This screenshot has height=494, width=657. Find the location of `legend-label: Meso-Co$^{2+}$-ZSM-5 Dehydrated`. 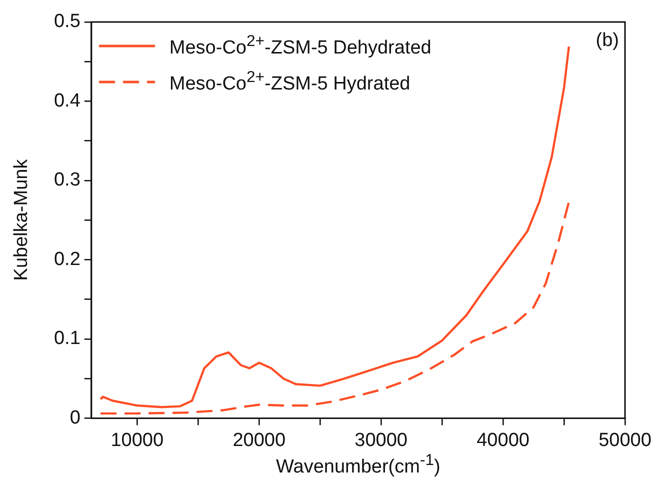

legend-label: Meso-Co$^{2+}$-ZSM-5 Dehydrated is located at coordinates (300, 46).